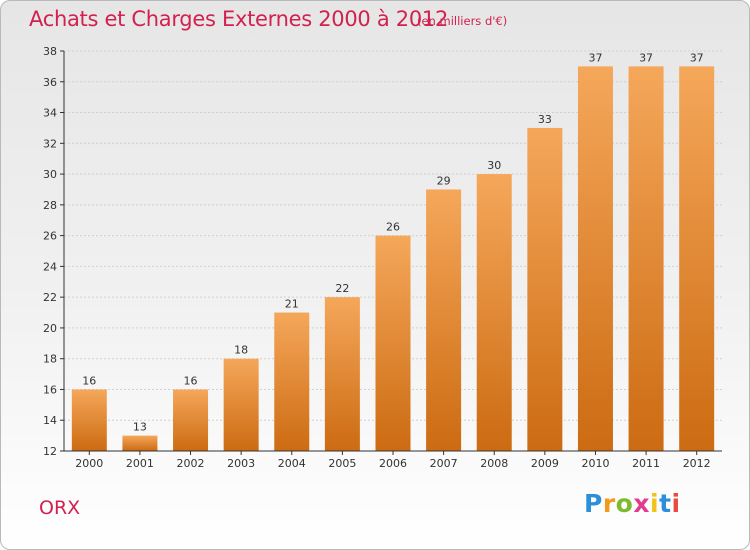 The width and height of the screenshot is (750, 550). What do you see at coordinates (444, 320) in the screenshot?
I see `bar-2007` at bounding box center [444, 320].